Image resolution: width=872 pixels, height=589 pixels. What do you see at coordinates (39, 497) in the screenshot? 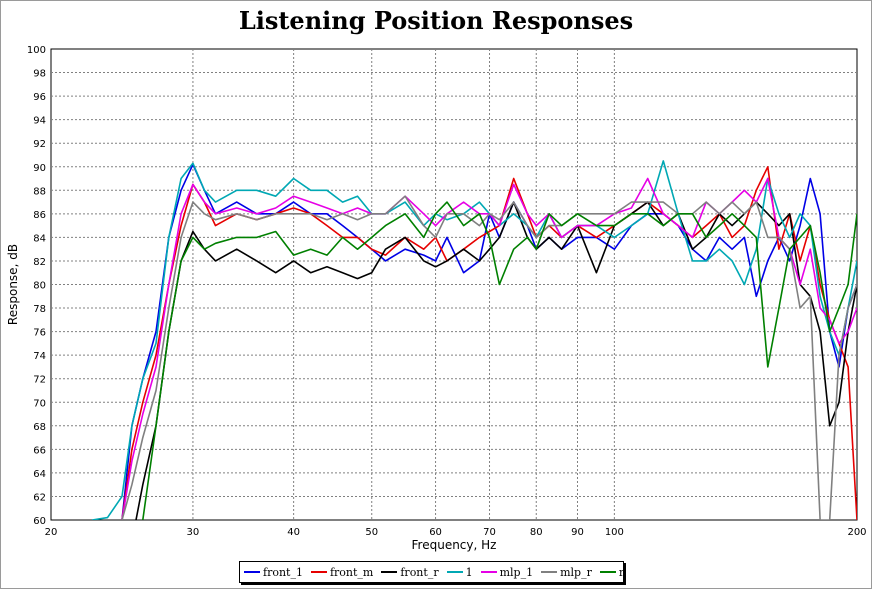
I see `y-tick-label: 62` at bounding box center [39, 497].